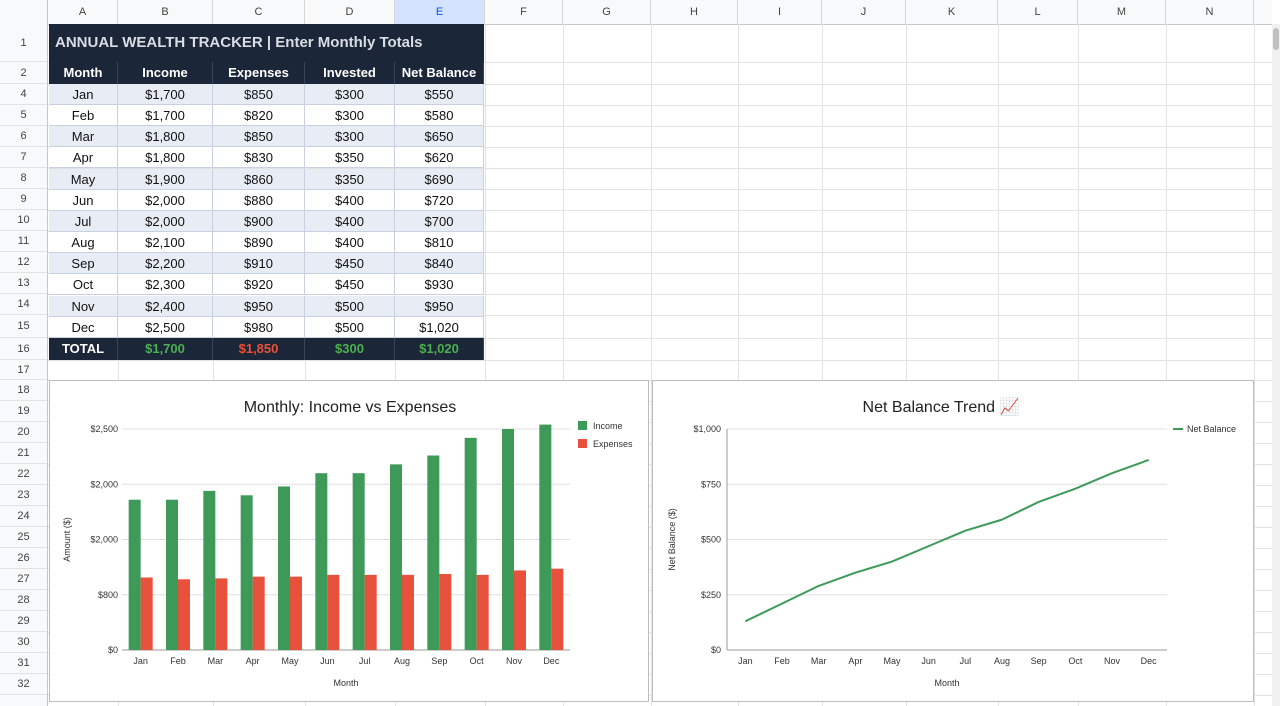  What do you see at coordinates (83, 158) in the screenshot?
I see `table-cell: Apr` at bounding box center [83, 158].